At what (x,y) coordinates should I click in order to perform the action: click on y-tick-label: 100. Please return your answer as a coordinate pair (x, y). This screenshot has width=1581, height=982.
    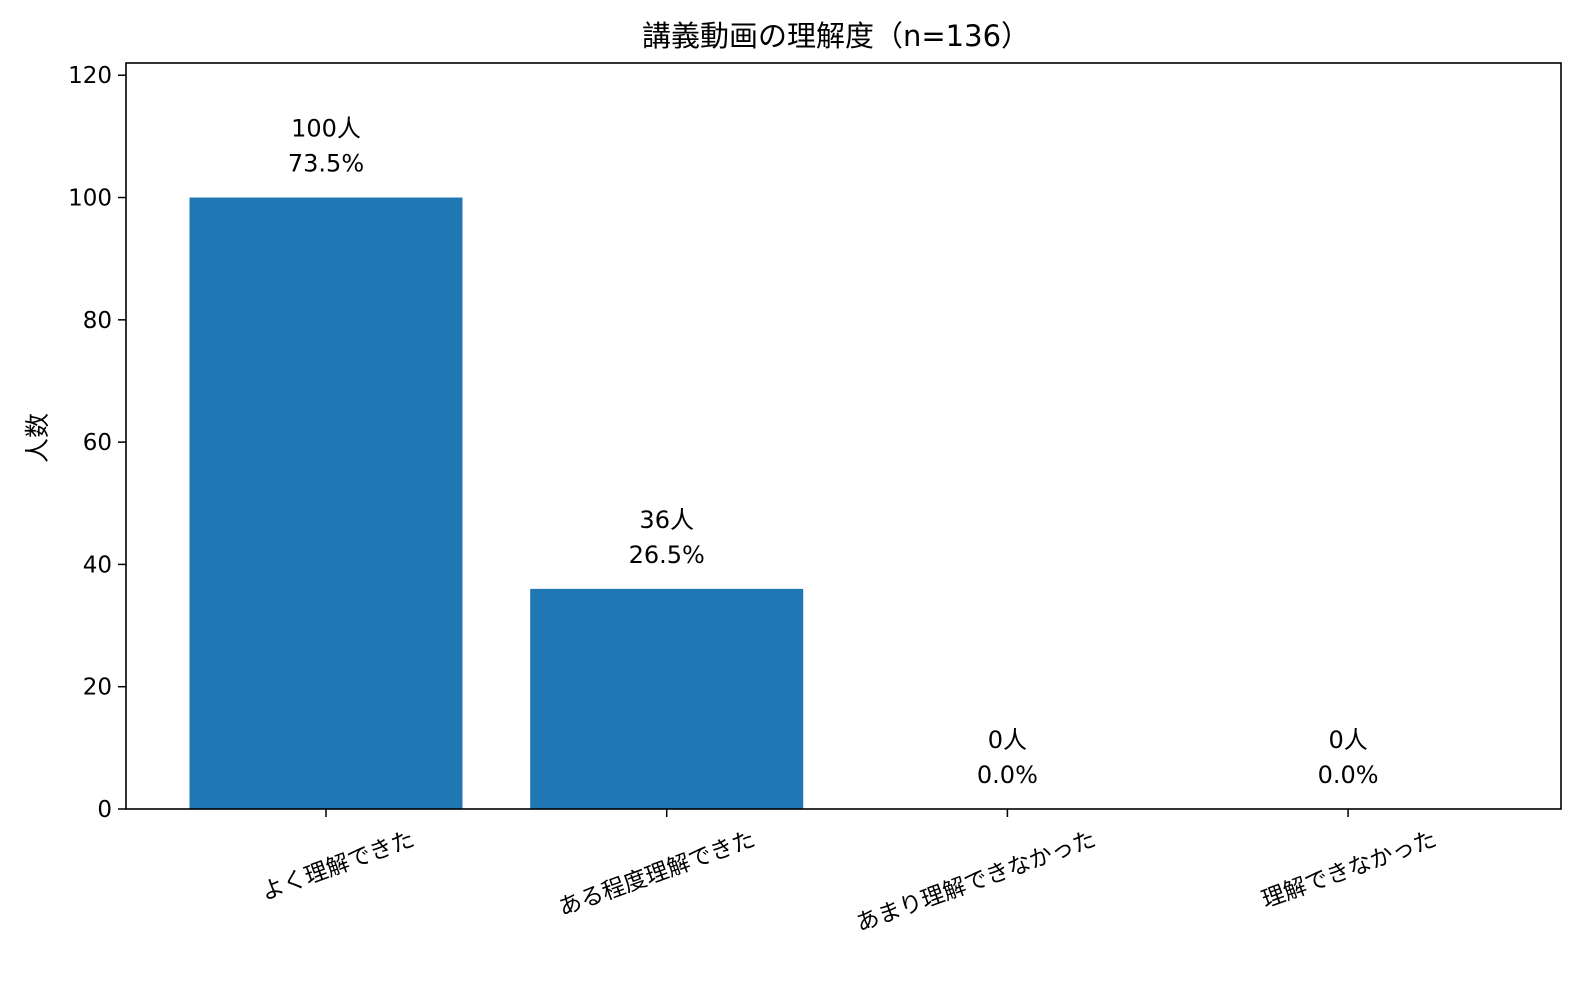
    Looking at the image, I should click on (90, 199).